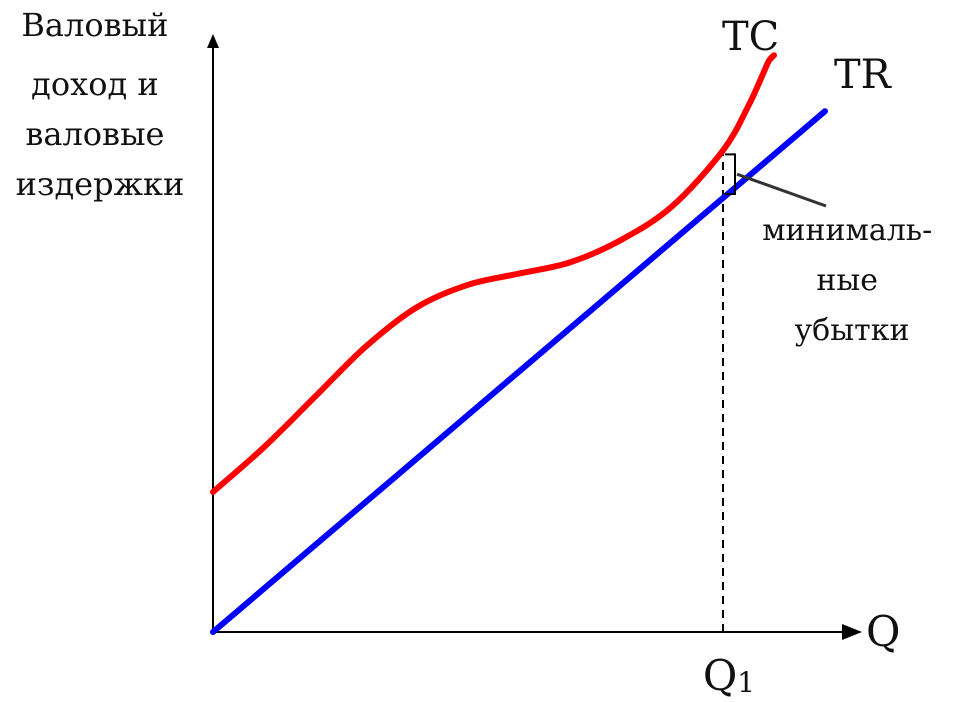 This screenshot has height=702, width=967. What do you see at coordinates (852, 330) in the screenshot?
I see `loss-annotation-line: убытки` at bounding box center [852, 330].